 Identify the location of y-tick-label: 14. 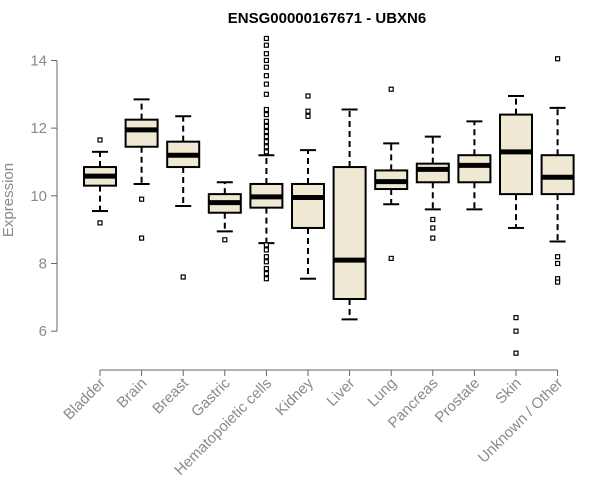
(38, 60).